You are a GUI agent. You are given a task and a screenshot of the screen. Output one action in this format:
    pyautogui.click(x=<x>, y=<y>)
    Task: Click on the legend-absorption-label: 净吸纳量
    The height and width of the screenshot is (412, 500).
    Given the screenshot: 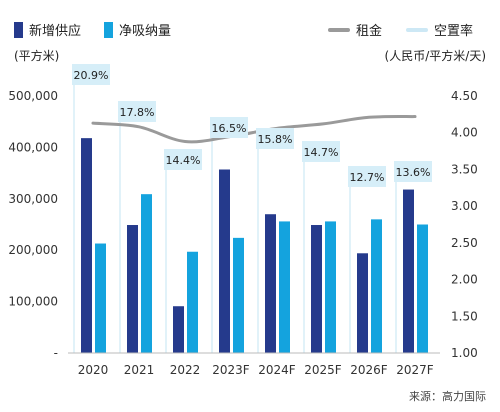 What is the action you would take?
    pyautogui.click(x=145, y=31)
    